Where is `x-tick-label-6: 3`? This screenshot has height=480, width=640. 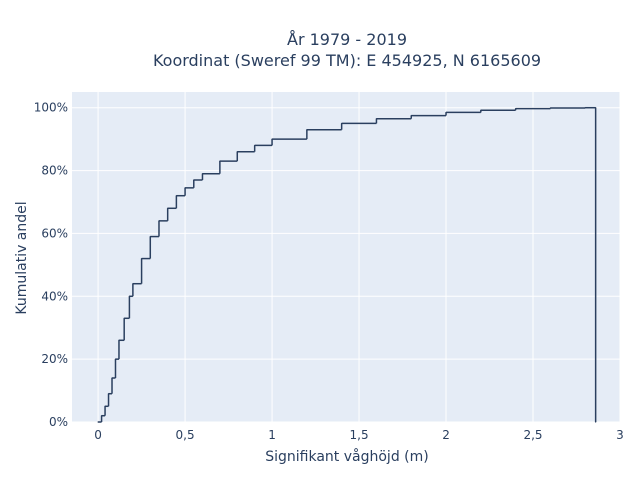
x-tick-label-6: 3 is located at coordinates (620, 435).